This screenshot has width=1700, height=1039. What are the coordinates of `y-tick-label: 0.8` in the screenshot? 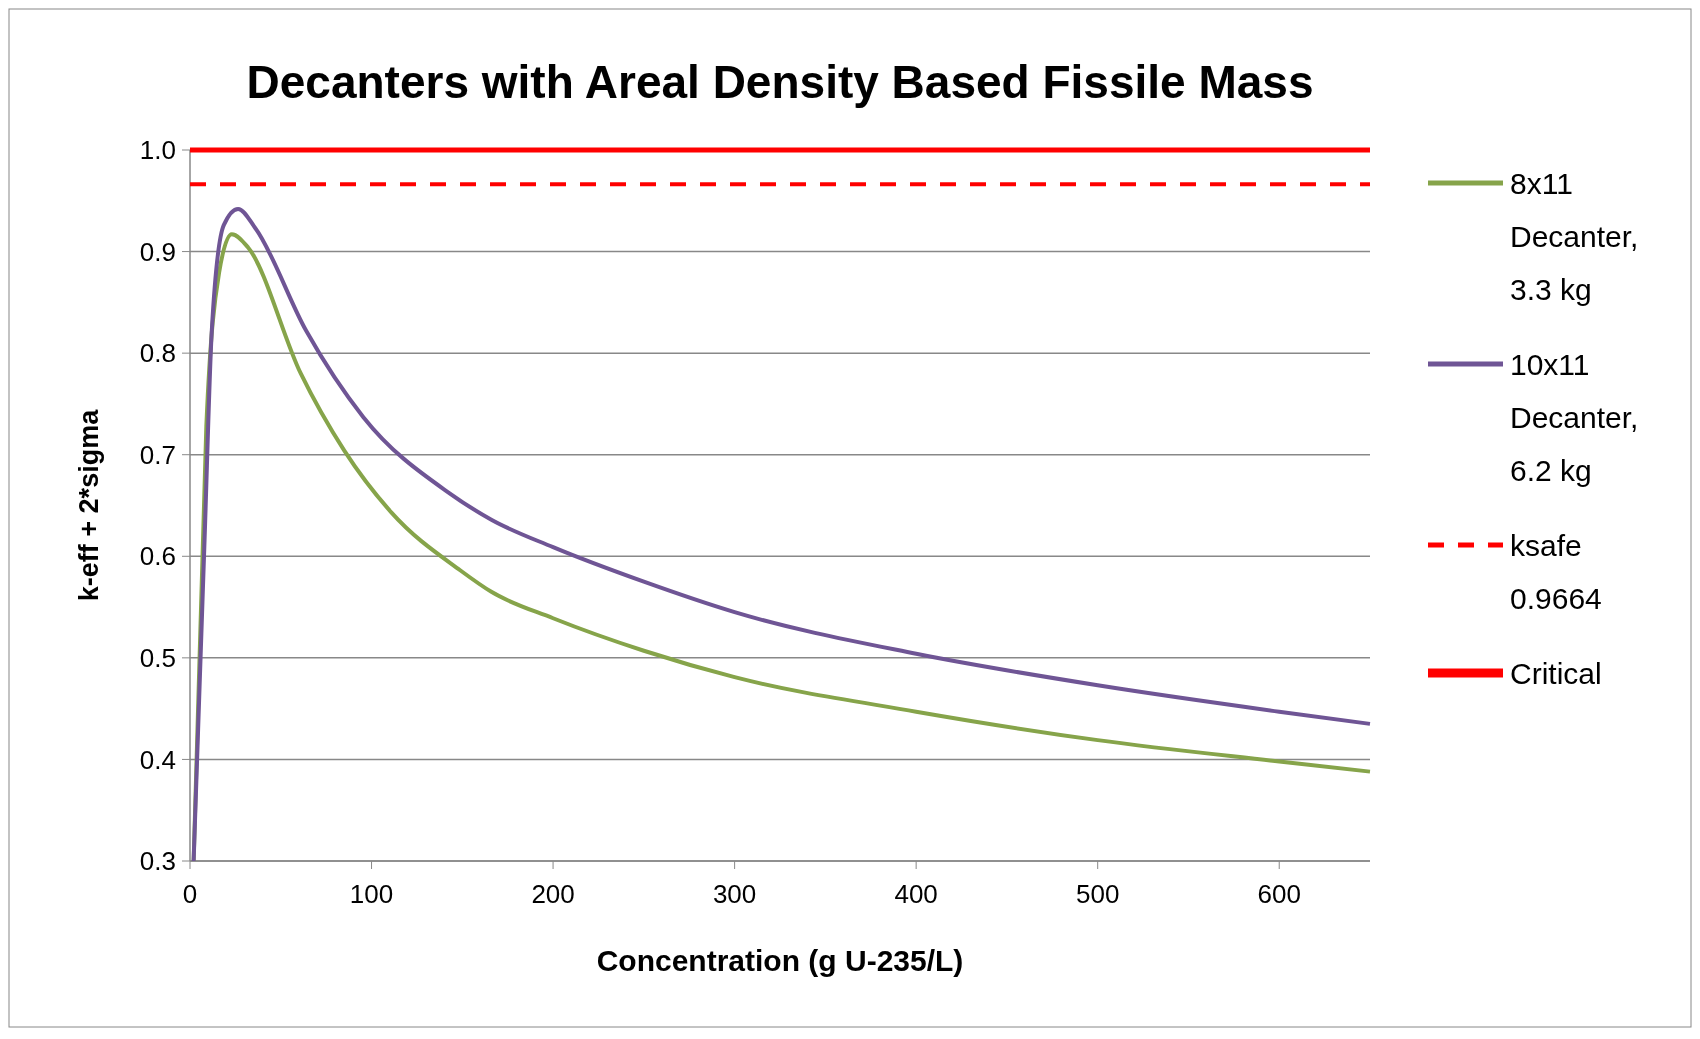 It's located at (157, 353).